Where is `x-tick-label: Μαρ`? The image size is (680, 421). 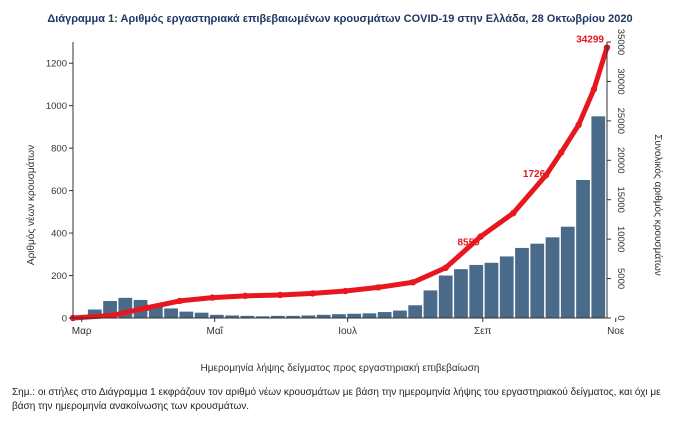
x-tick-label: Μαρ is located at coordinates (82, 331).